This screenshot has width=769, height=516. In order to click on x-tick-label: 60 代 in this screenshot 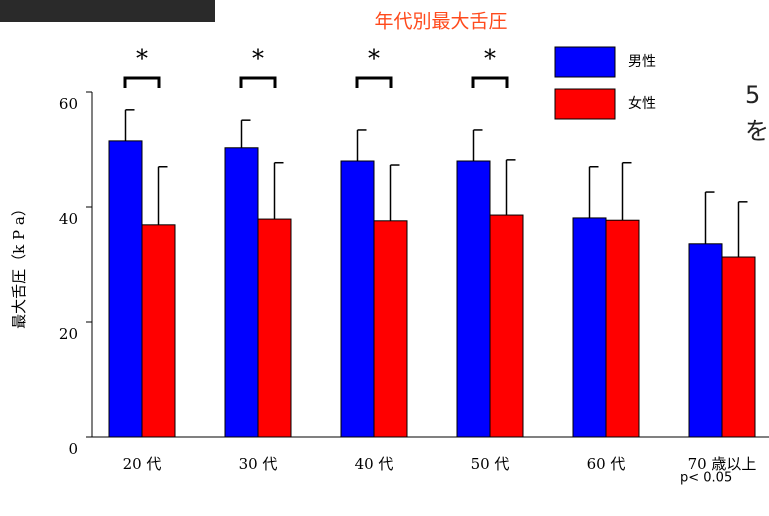, I will do `click(606, 464)`.